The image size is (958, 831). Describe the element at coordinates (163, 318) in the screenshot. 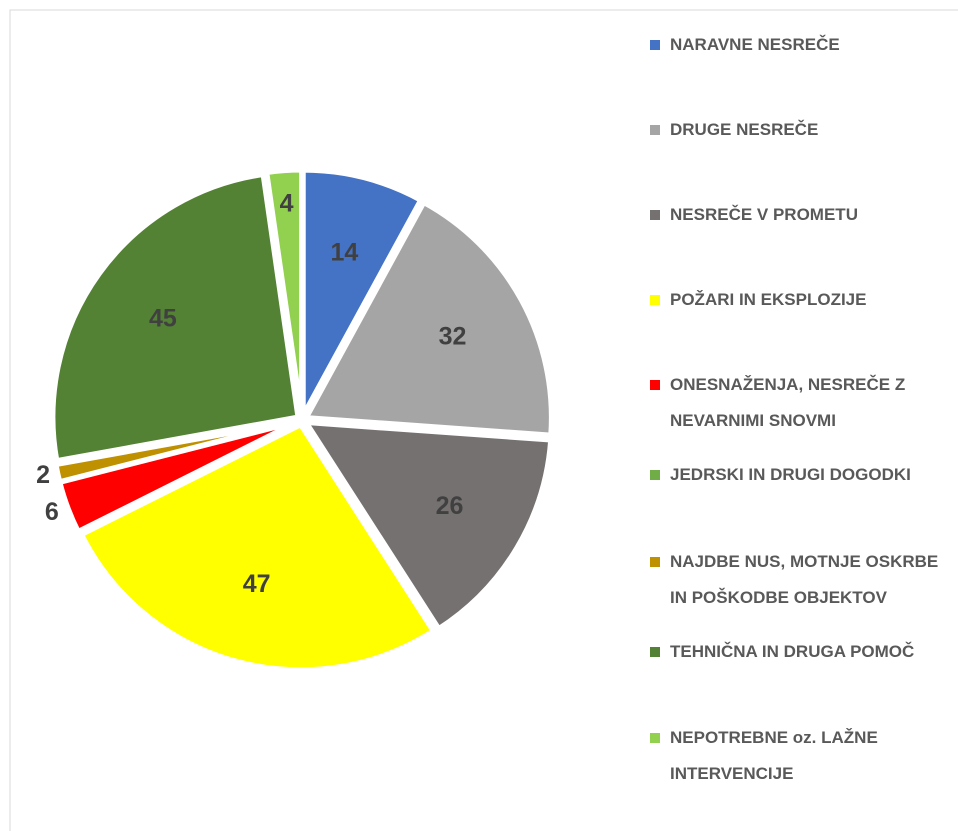

I see `data-label: 45` at that location.